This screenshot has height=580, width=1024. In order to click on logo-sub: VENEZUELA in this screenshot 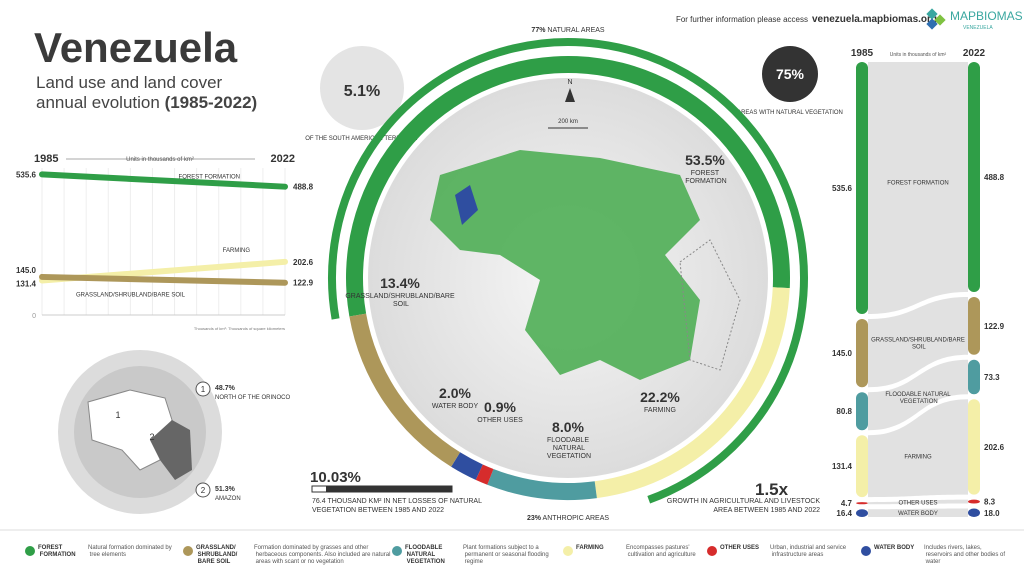, I will do `click(978, 28)`.